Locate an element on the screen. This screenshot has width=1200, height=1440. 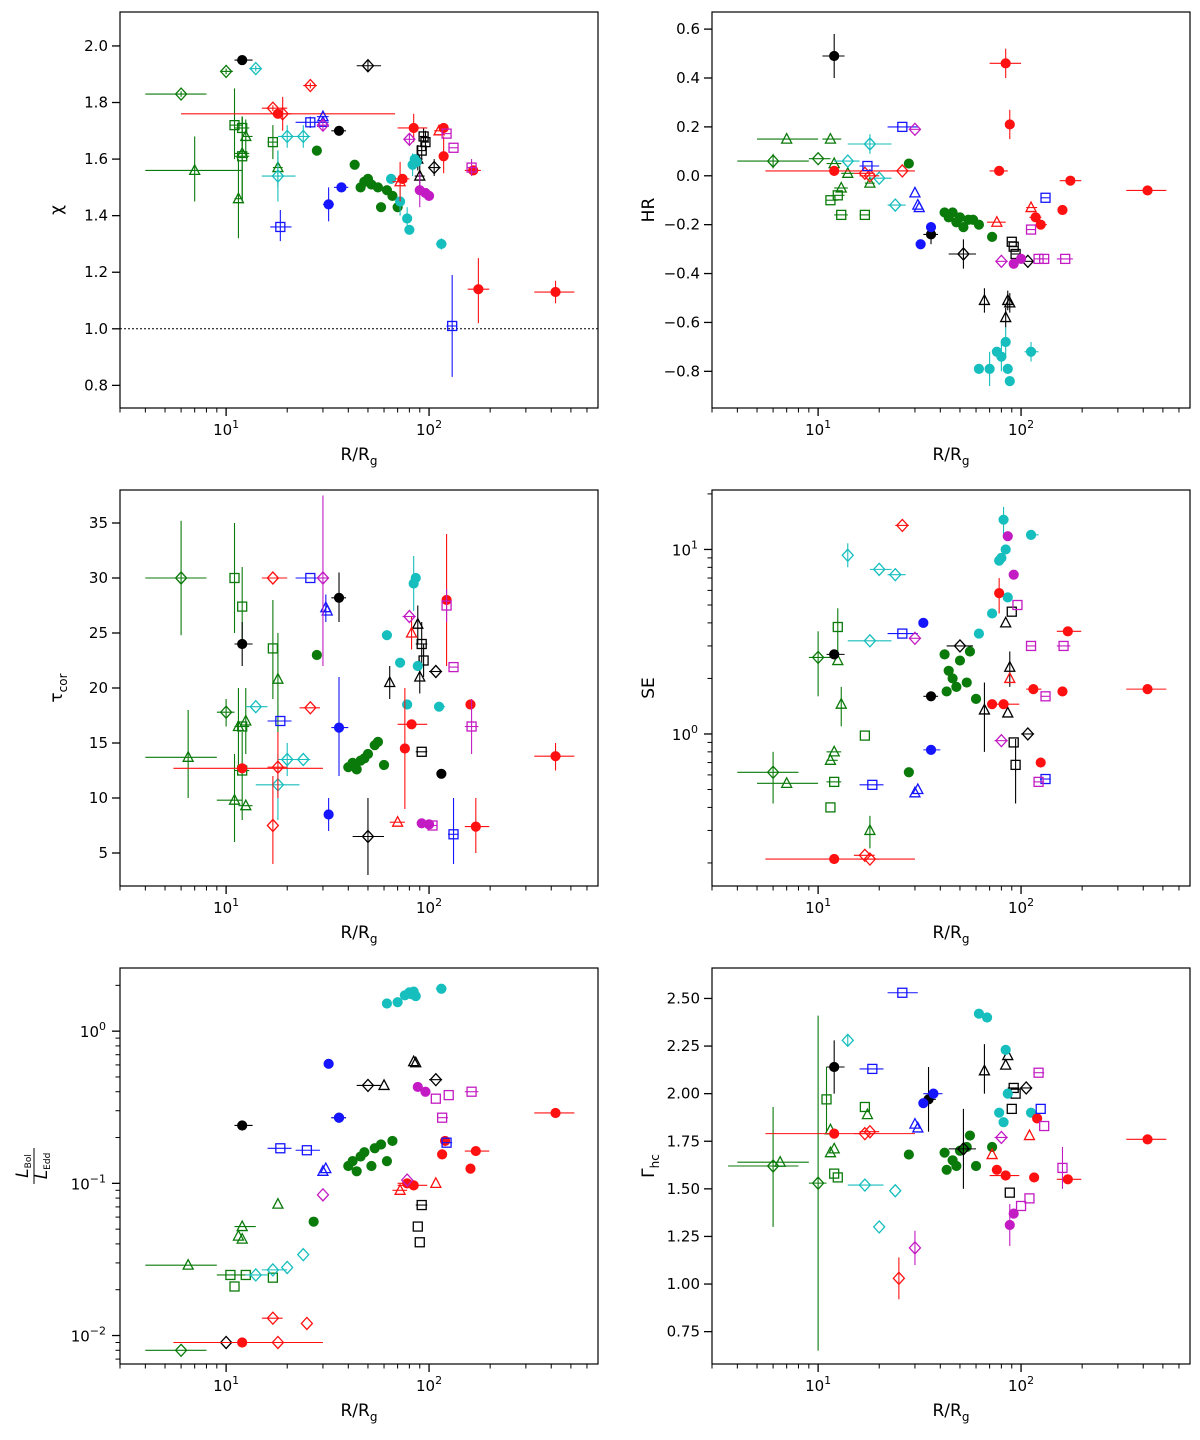
y-tick-label: 1.6 is located at coordinates (96, 159).